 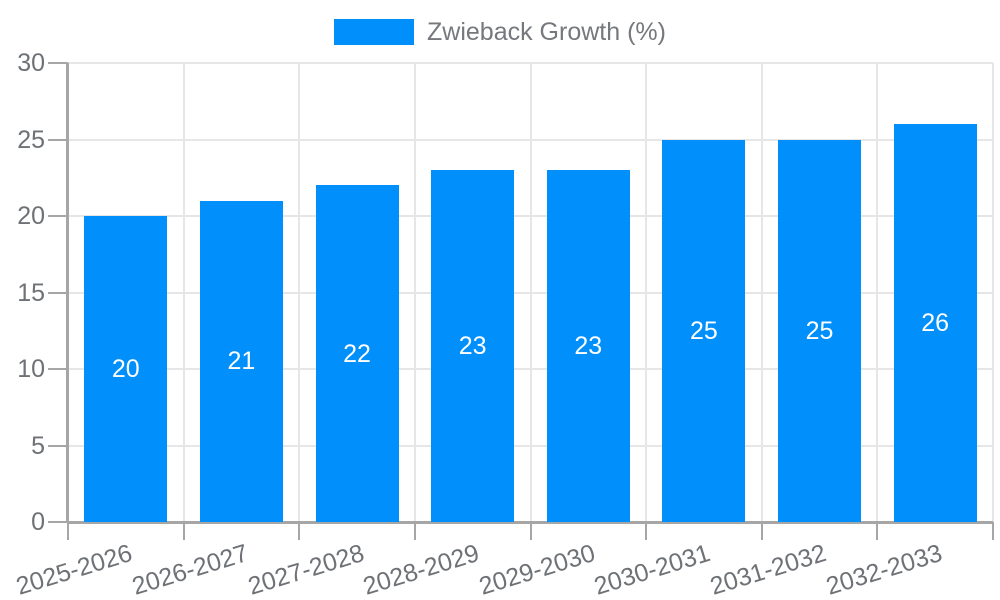 I want to click on bar-2032-2033, so click(x=935, y=323).